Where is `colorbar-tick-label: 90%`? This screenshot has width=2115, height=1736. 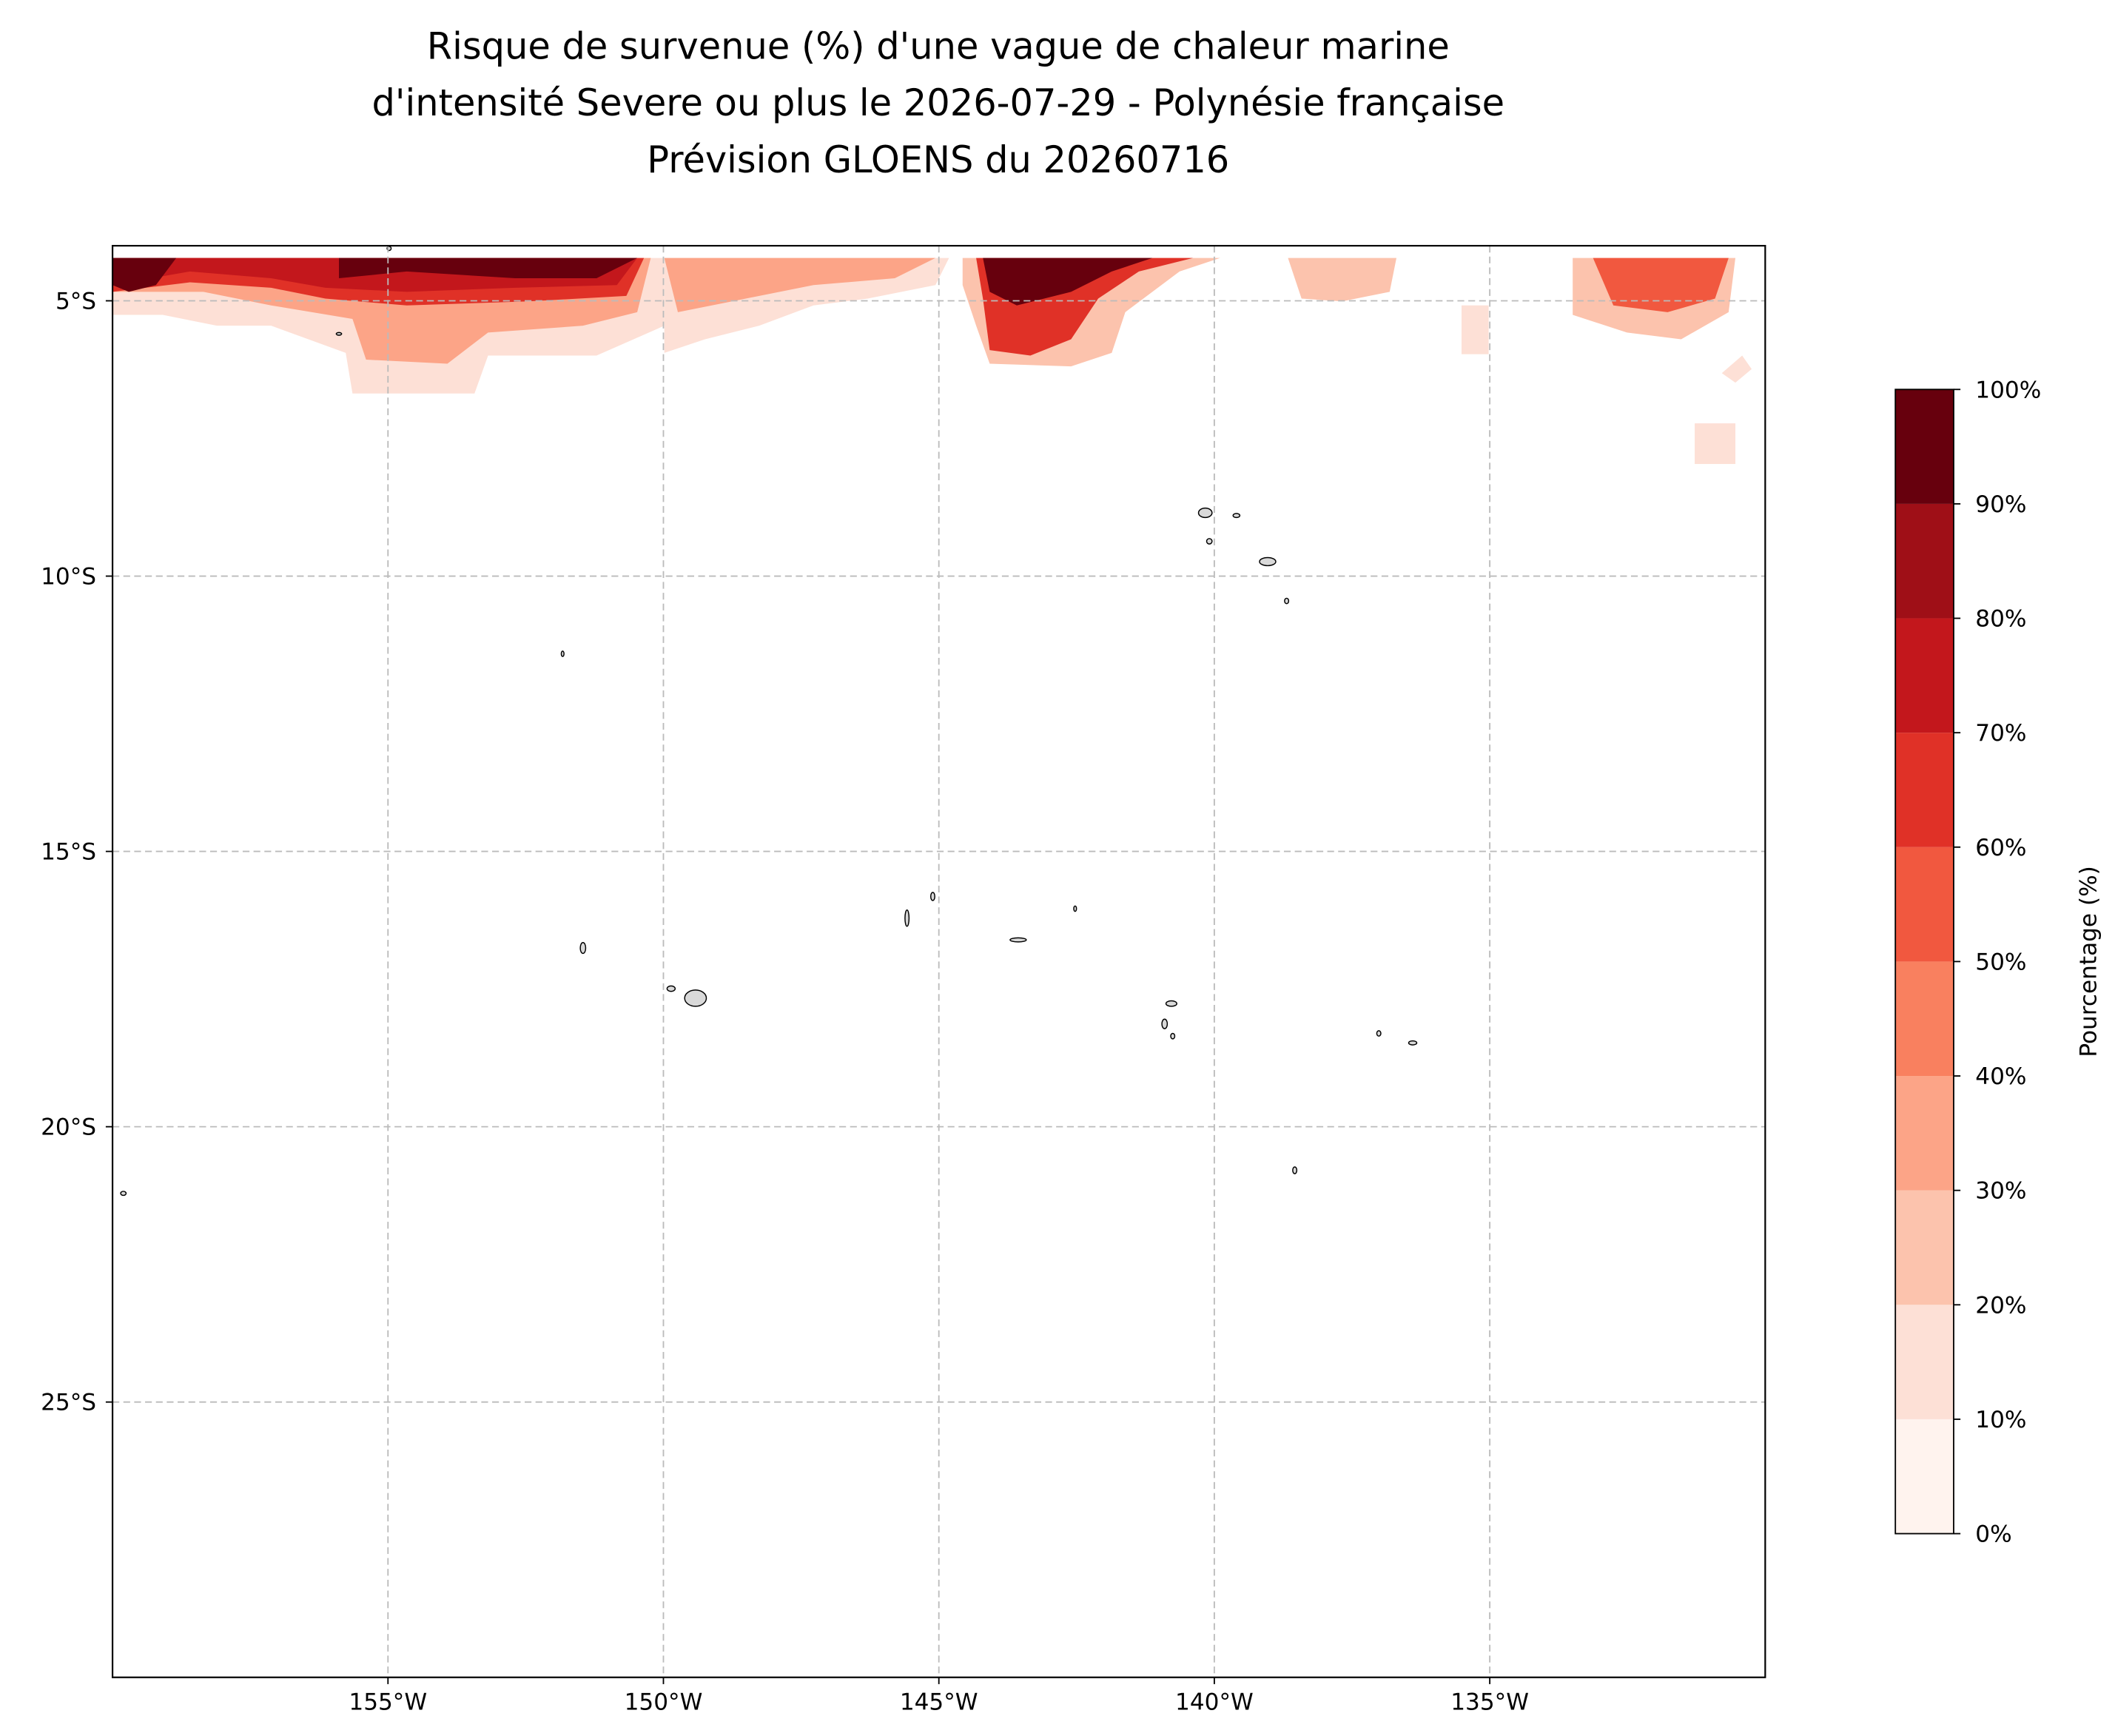 colorbar-tick-label: 90% is located at coordinates (2000, 504).